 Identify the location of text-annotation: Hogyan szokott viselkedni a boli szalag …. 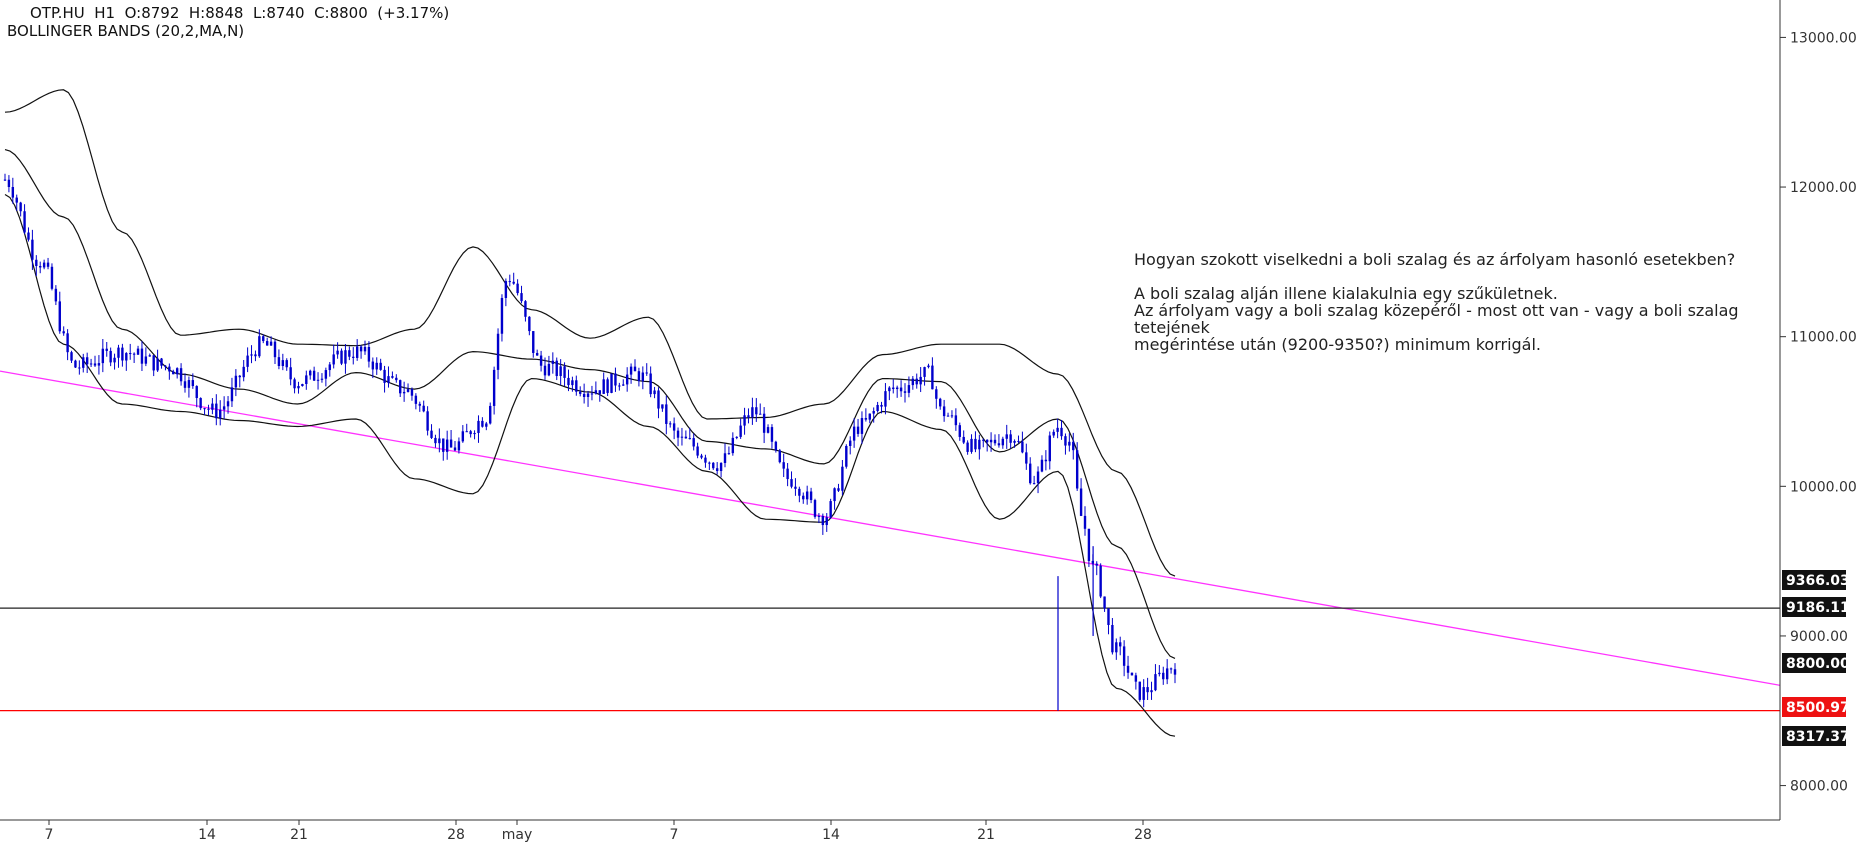
(1454, 302).